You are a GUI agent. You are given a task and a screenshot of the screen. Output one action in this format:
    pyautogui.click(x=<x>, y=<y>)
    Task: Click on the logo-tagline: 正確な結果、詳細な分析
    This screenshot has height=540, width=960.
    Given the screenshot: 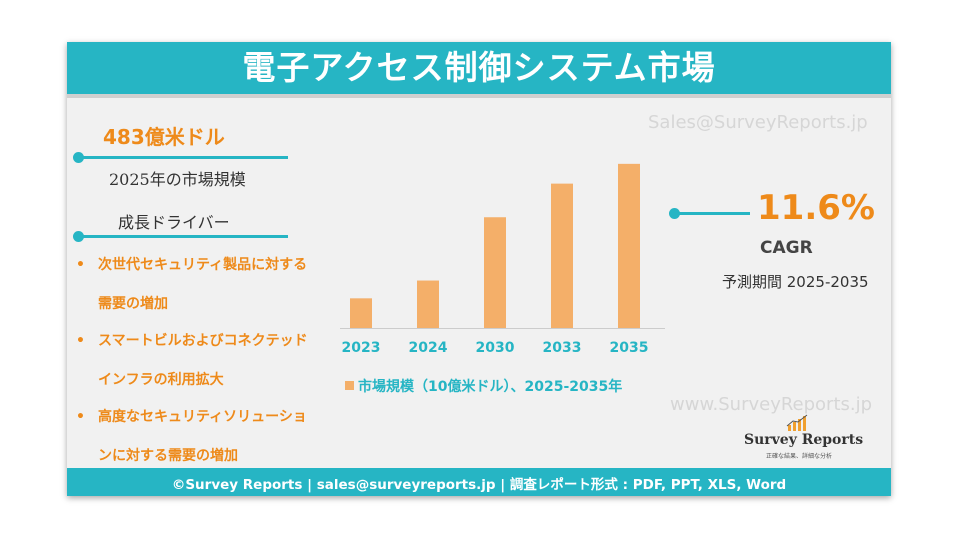 What is the action you would take?
    pyautogui.click(x=799, y=456)
    